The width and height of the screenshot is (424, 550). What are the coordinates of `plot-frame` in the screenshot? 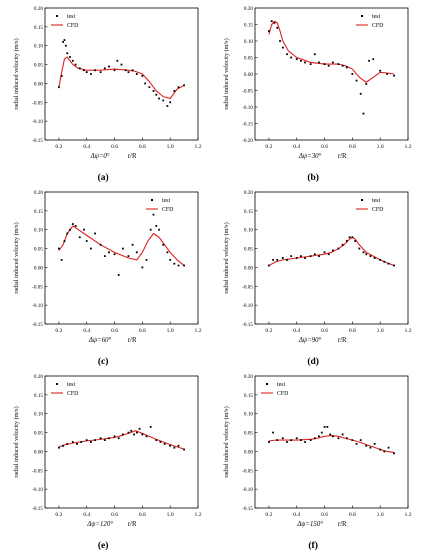 It's located at (331, 442).